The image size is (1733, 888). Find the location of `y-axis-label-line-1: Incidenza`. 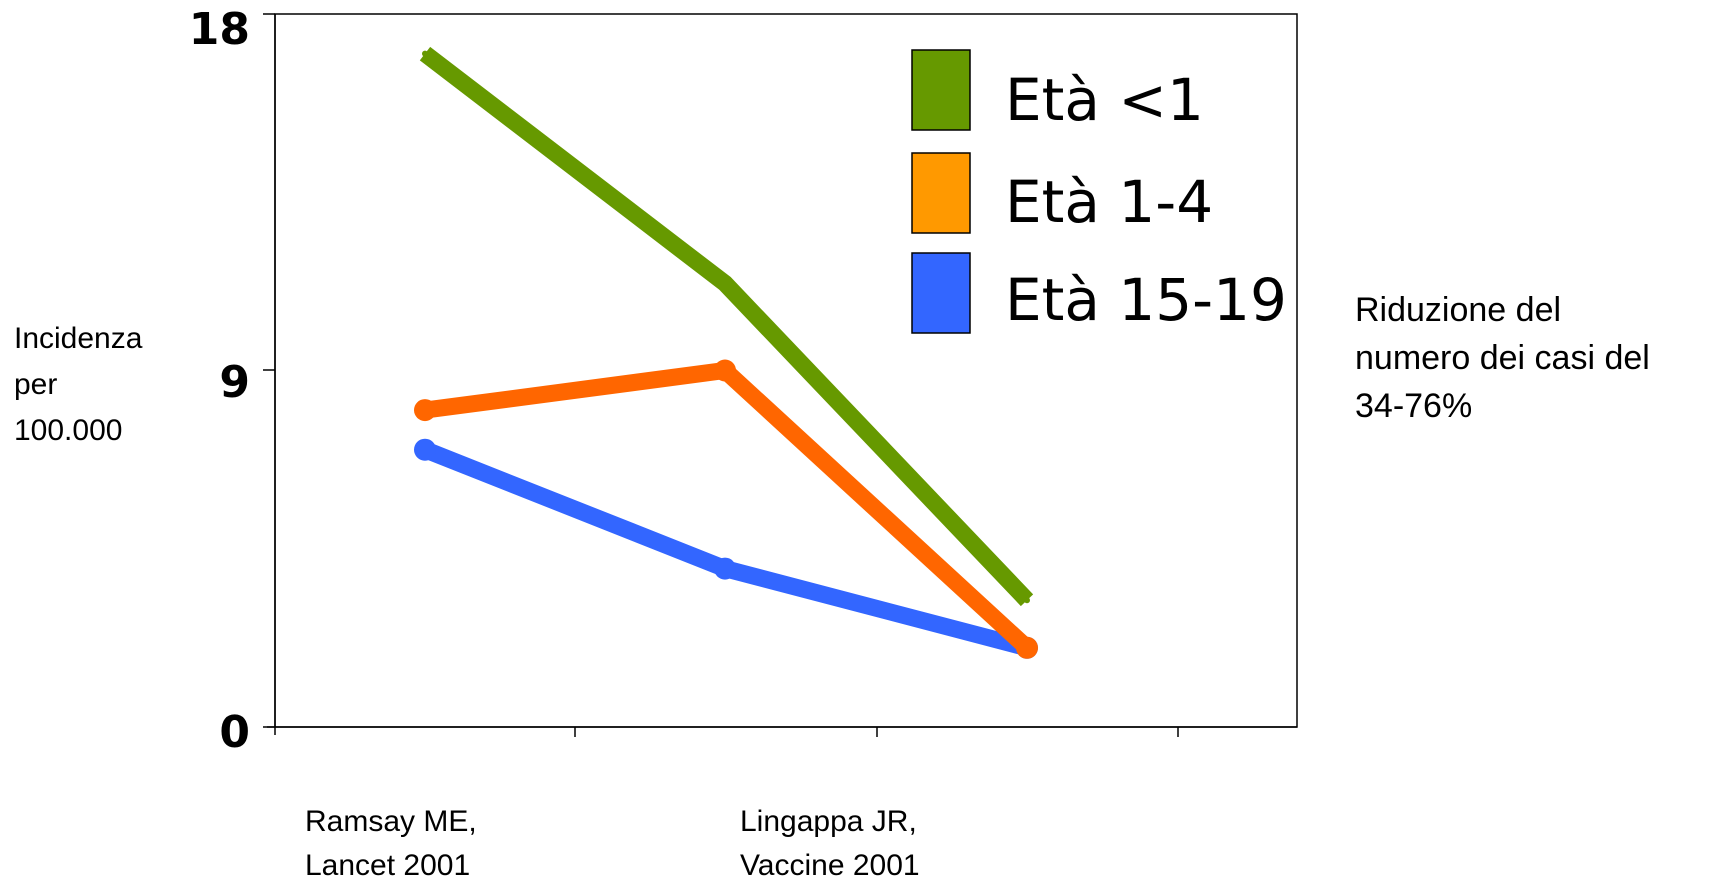

y-axis-label-line-1: Incidenza is located at coordinates (78, 338).